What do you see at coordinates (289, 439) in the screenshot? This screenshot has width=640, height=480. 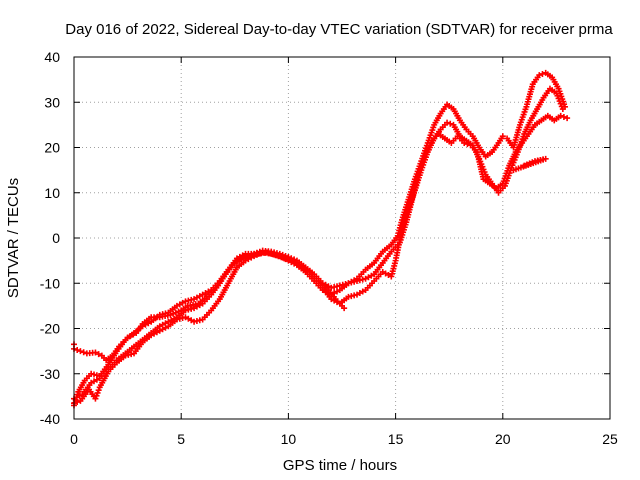 I see `x-tick-label: 10` at bounding box center [289, 439].